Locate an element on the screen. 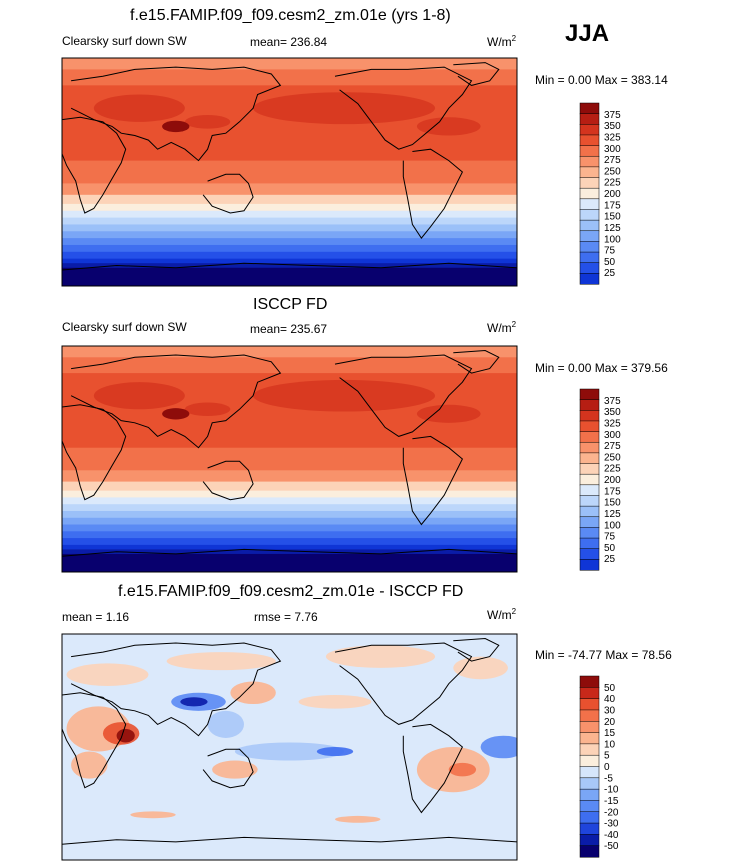 The height and width of the screenshot is (866, 733). colorbar-tick-label: 350 is located at coordinates (612, 126).